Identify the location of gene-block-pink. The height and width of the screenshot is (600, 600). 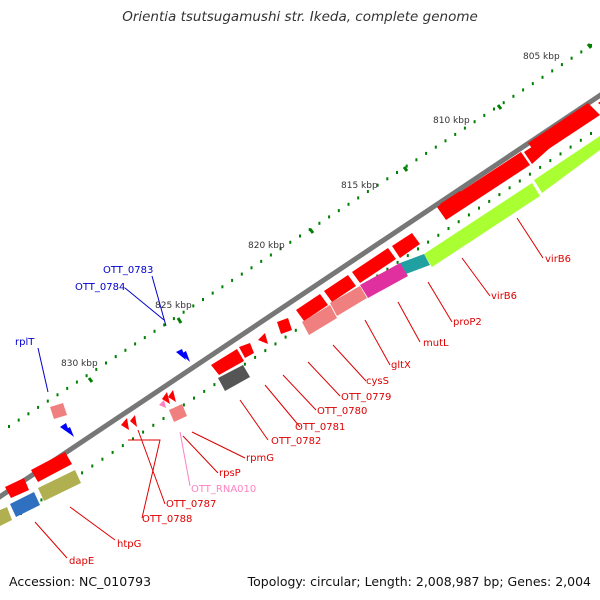
(348, 301).